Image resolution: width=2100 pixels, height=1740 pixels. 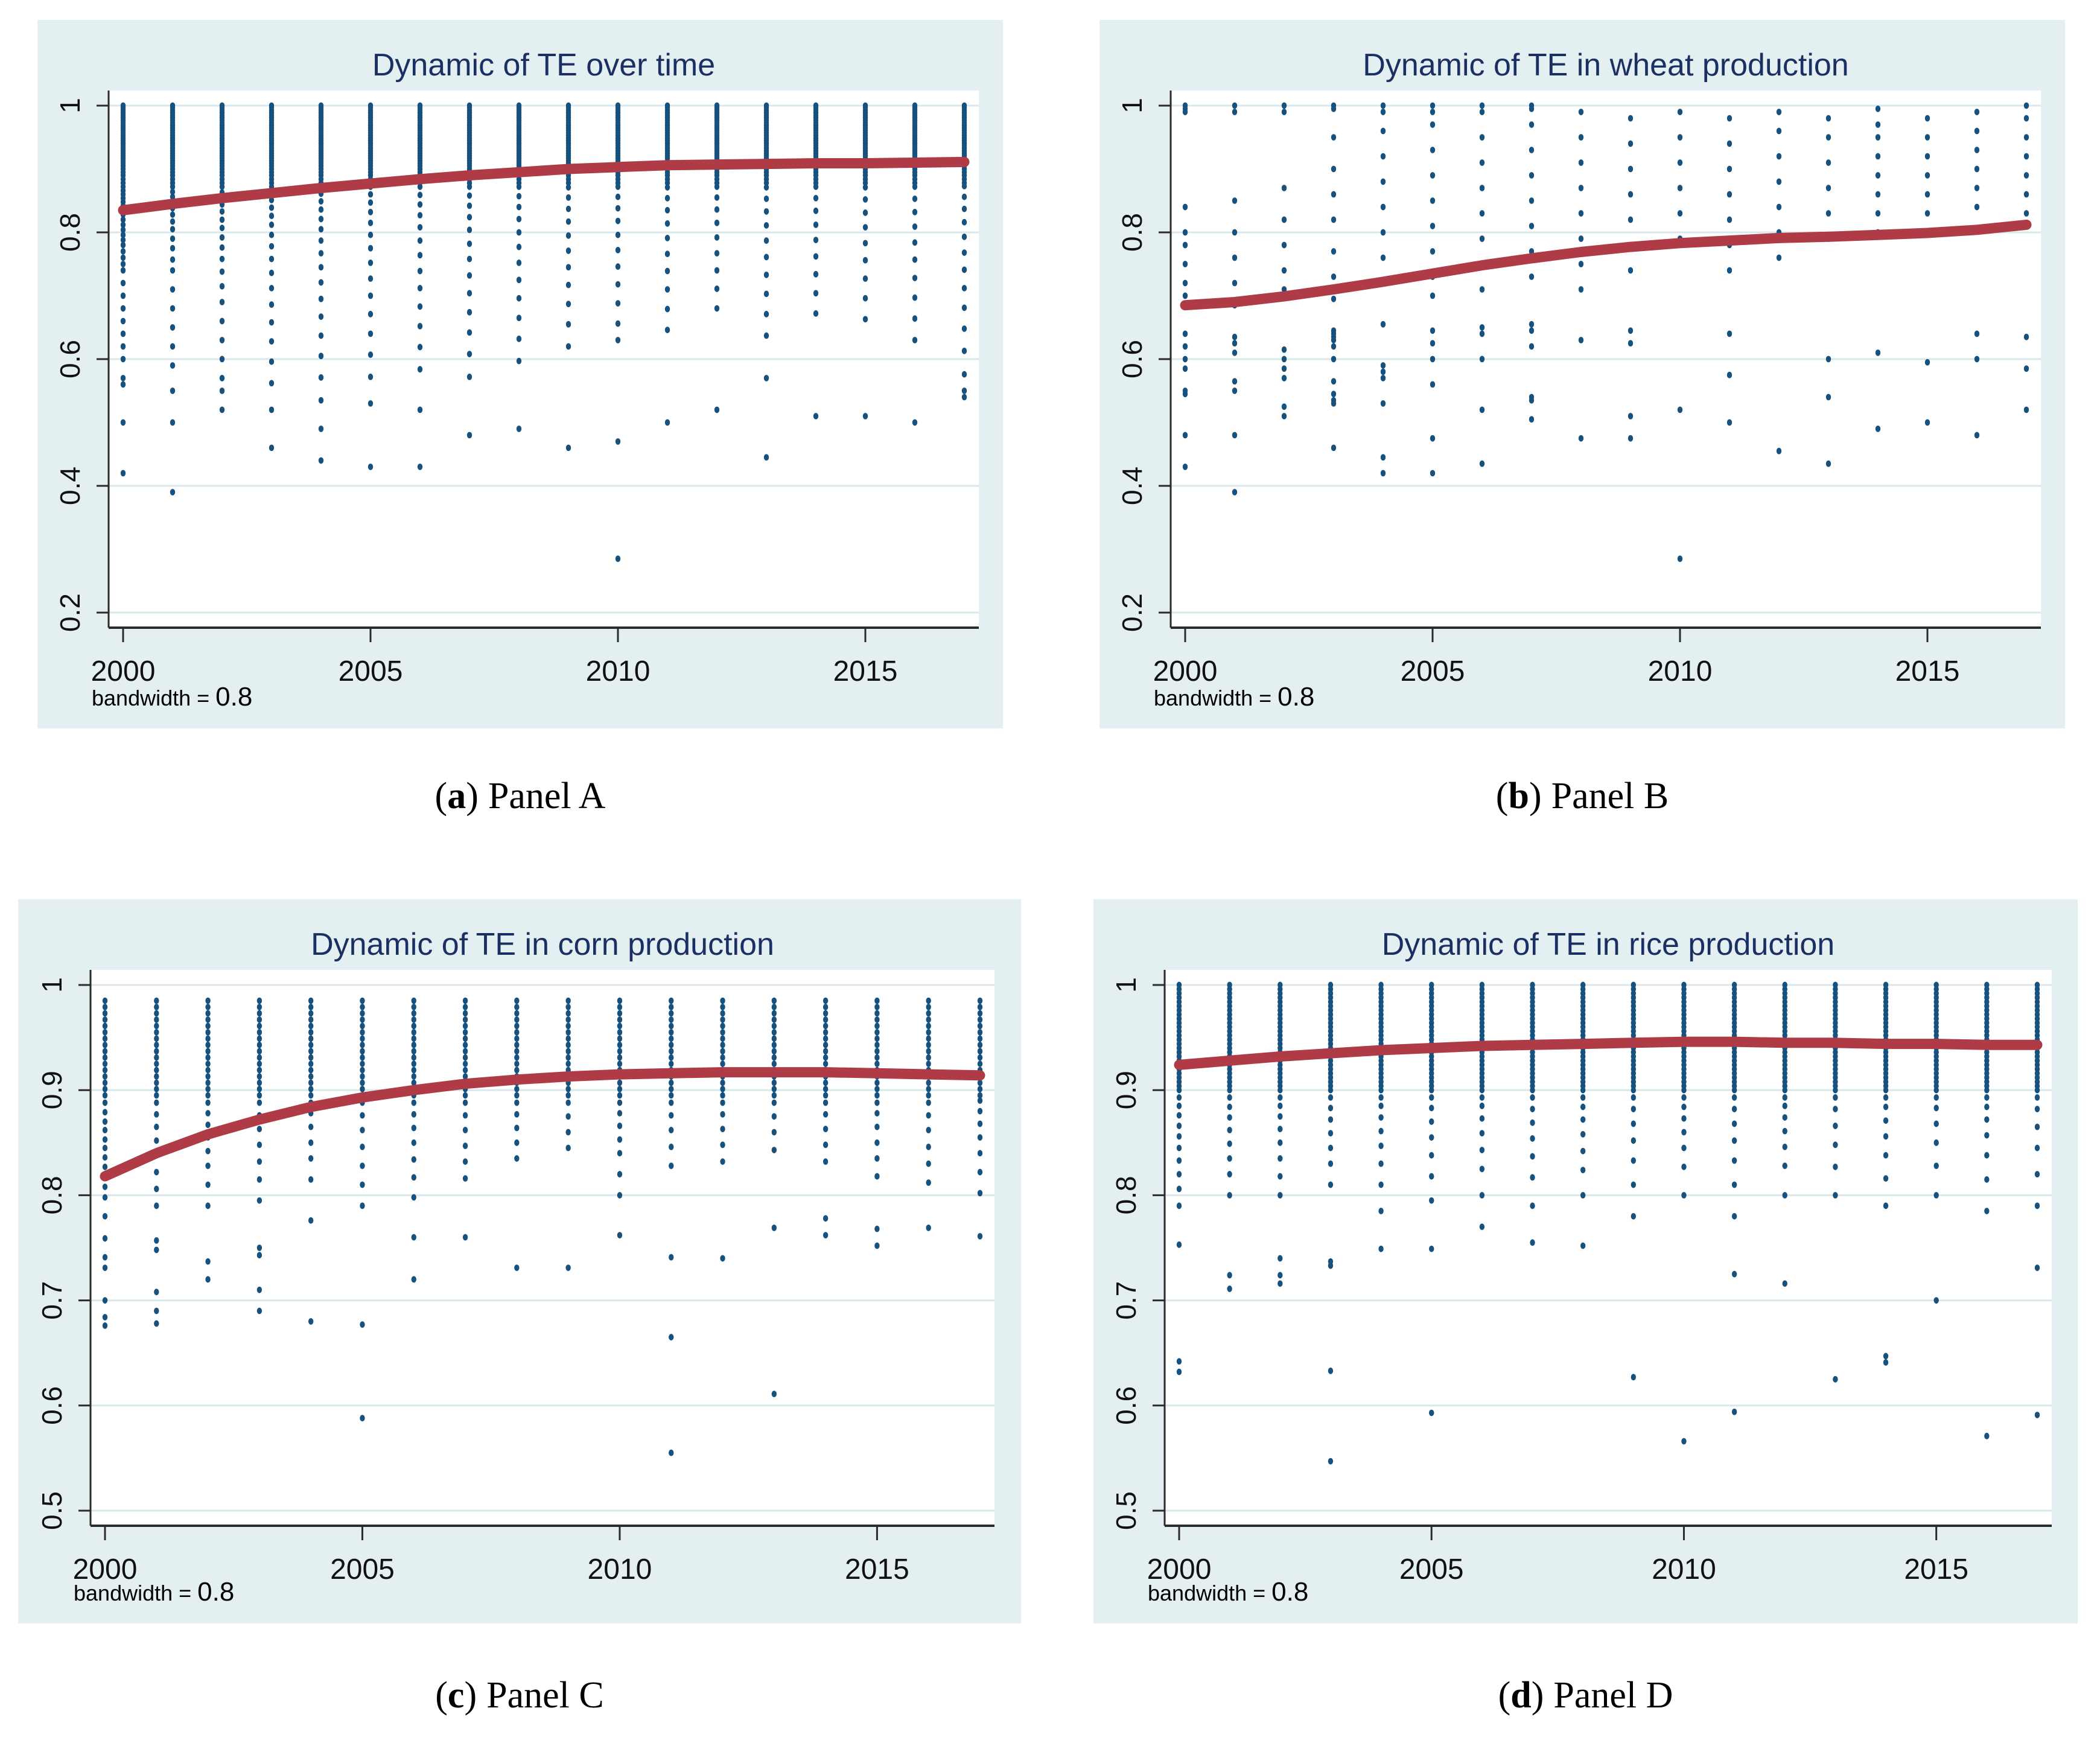 I want to click on x-tick-label: 2015, so click(x=865, y=671).